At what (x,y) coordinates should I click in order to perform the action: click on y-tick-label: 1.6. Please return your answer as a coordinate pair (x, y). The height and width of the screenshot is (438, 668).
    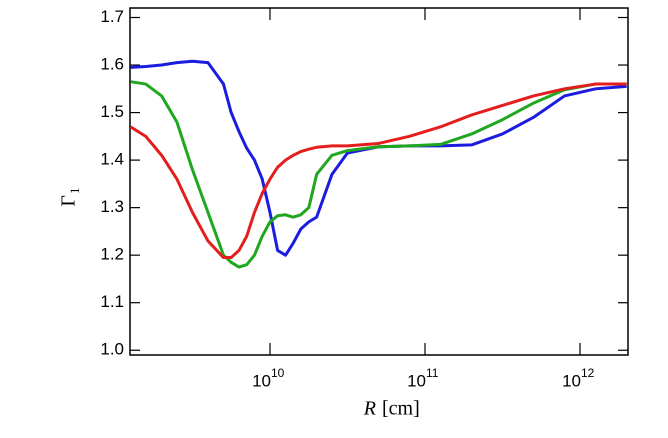
    Looking at the image, I should click on (112, 64).